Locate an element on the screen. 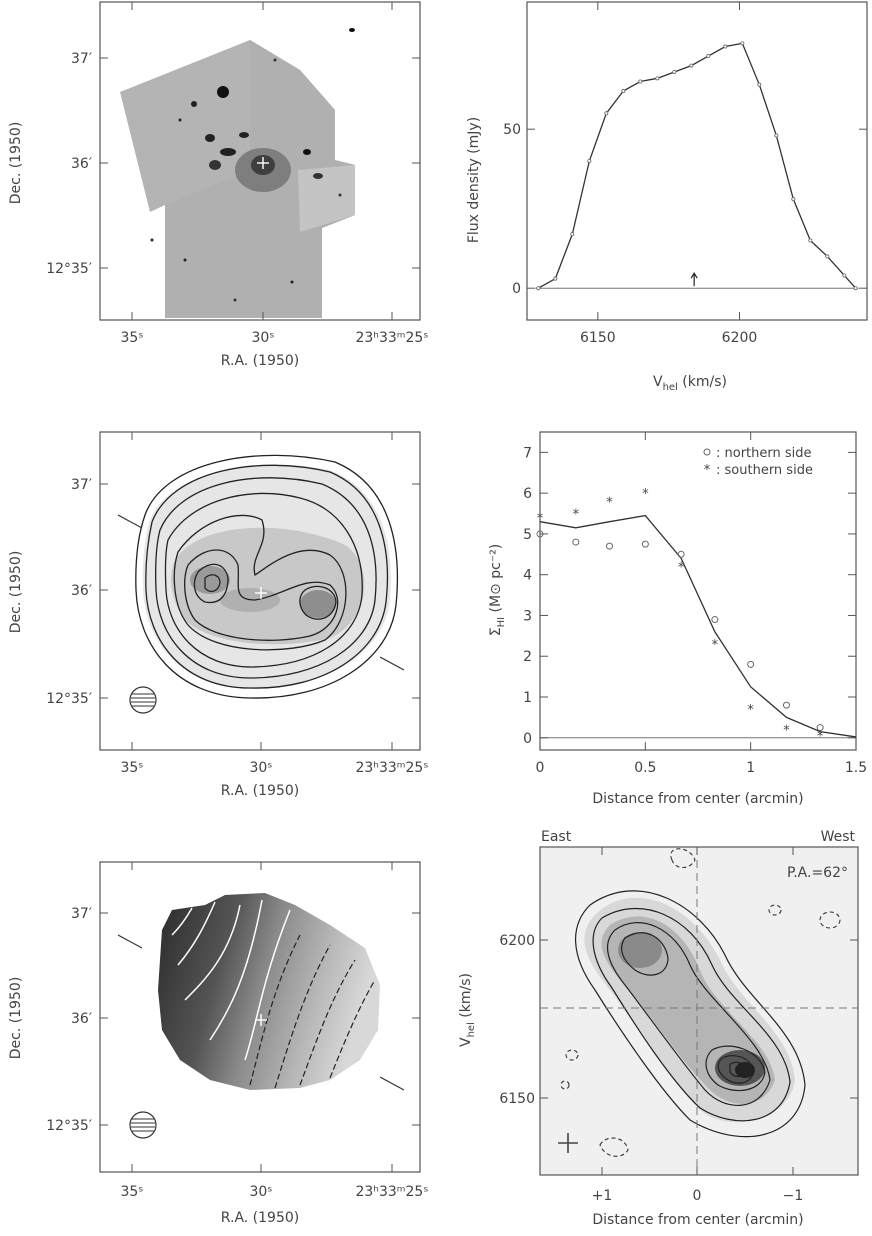 The width and height of the screenshot is (872, 1236). pv-noise-contours is located at coordinates (700, 1002).